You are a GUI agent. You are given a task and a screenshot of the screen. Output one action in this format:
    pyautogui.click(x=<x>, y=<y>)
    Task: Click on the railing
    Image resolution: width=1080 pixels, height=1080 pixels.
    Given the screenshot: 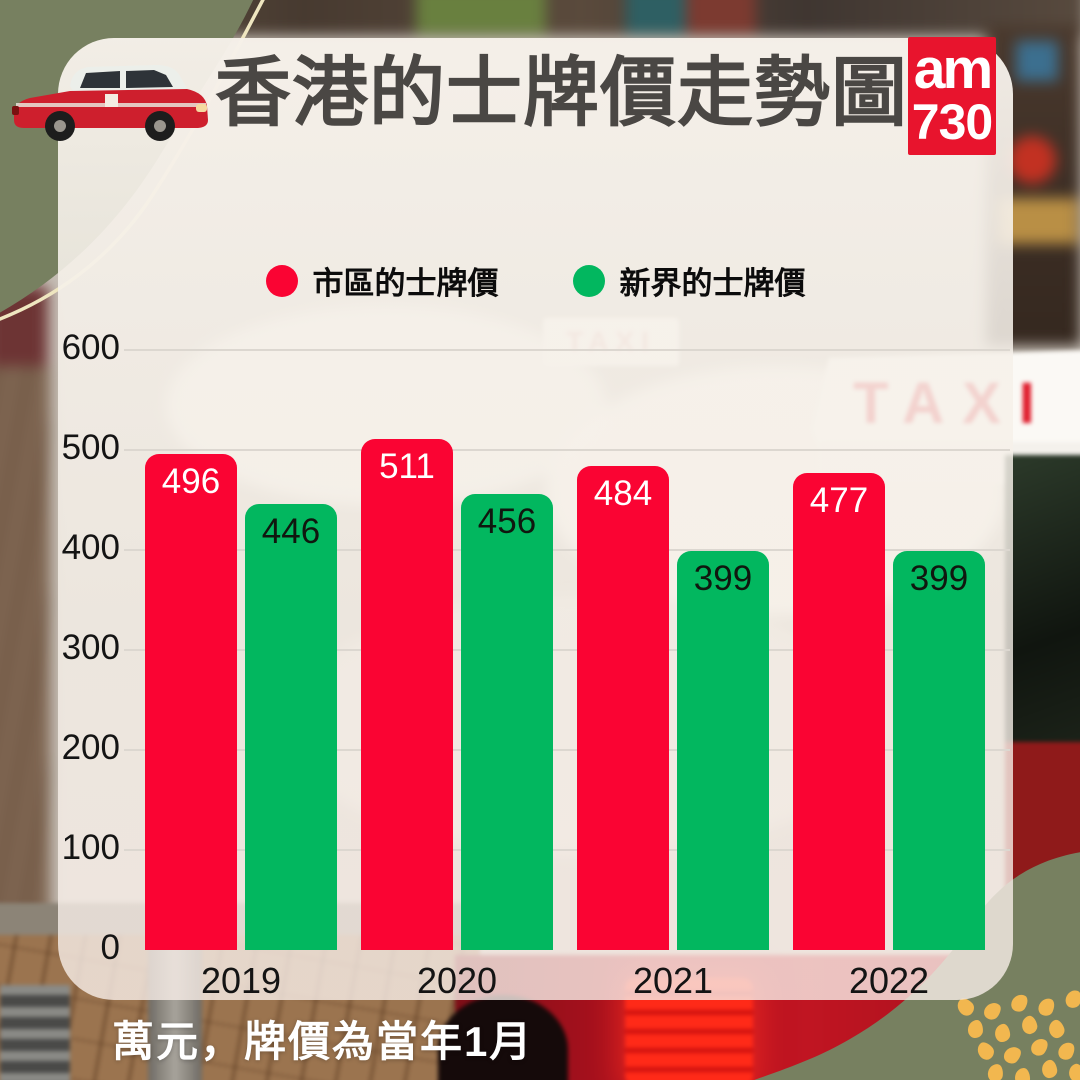 What is the action you would take?
    pyautogui.click(x=35, y=1032)
    